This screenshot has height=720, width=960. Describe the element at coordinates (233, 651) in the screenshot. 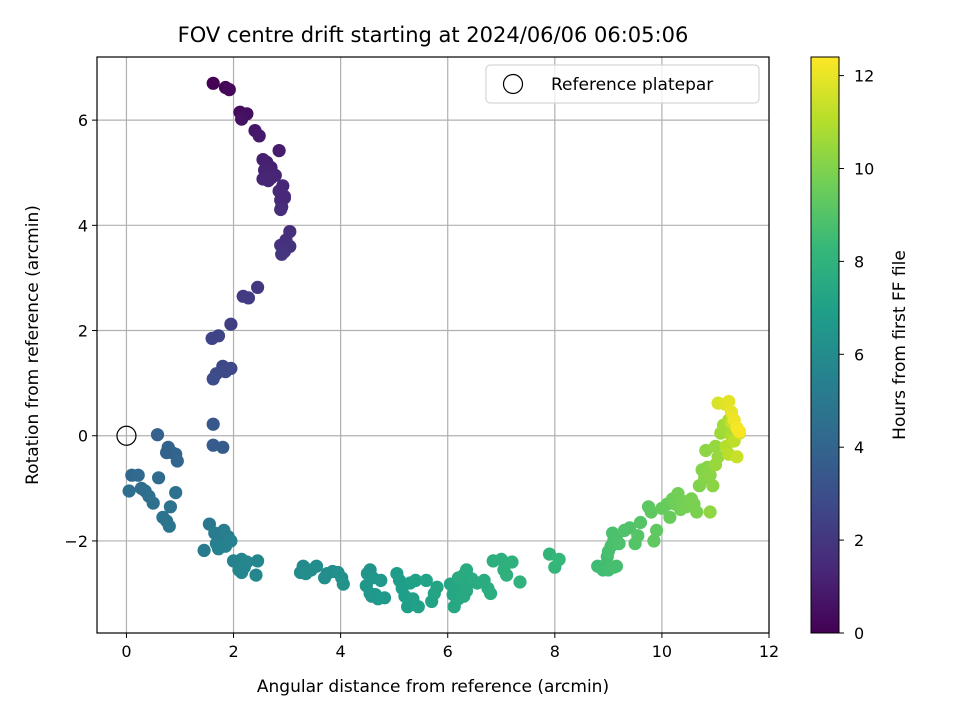

I see `x-tick-label: 2` at that location.